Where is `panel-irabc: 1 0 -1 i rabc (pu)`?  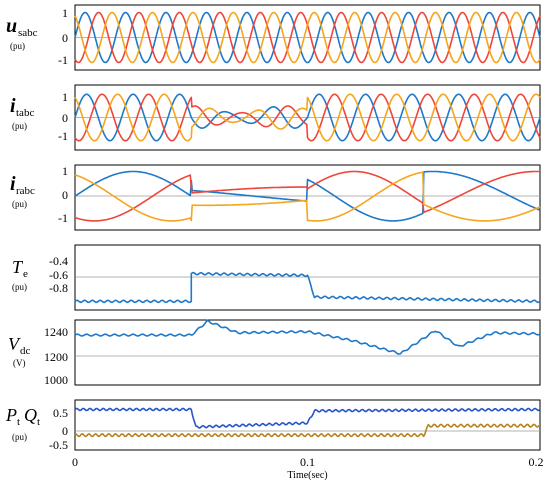
panel-irabc: 1 0 -1 i rabc (pu) is located at coordinates (275, 197).